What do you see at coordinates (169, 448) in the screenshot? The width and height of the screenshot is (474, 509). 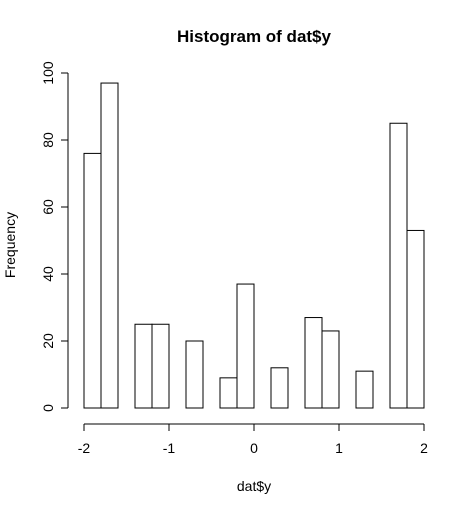 I see `x-tick-label-1: -1` at bounding box center [169, 448].